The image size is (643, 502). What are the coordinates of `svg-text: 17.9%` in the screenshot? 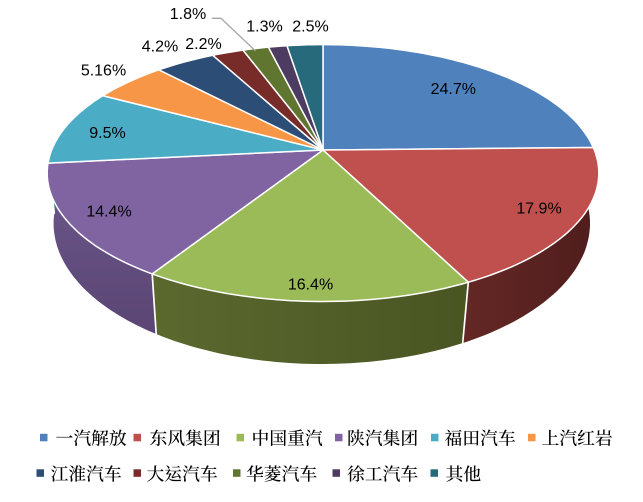 It's located at (538, 209).